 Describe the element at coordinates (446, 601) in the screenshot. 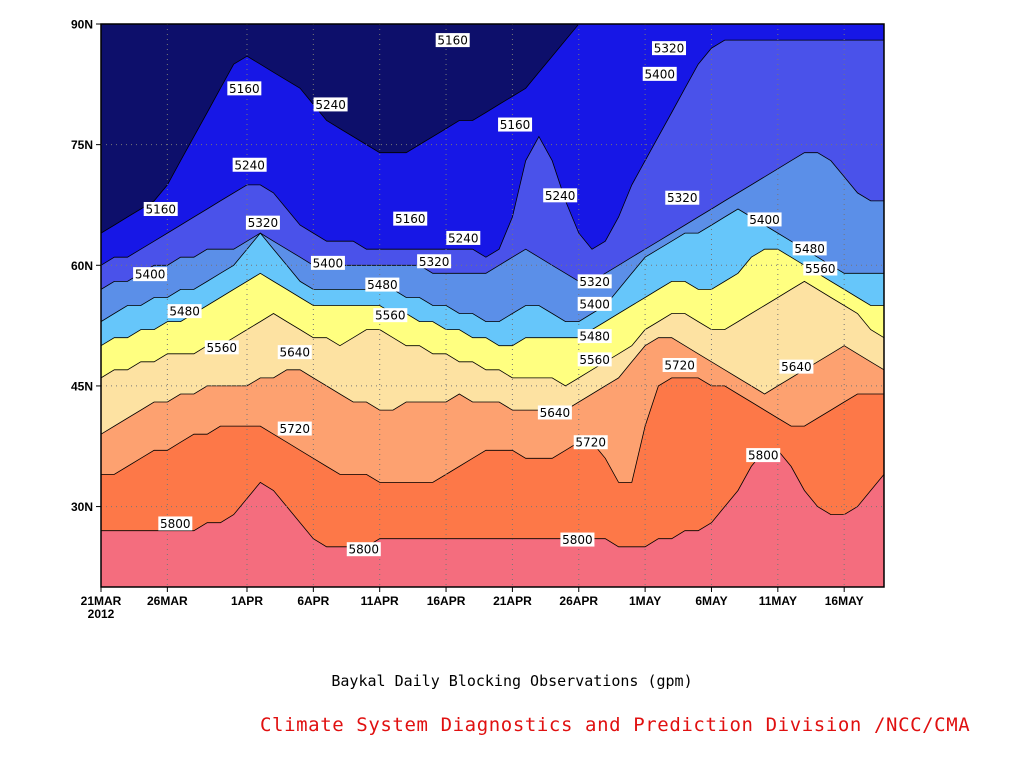

I see `x-tick-label: 16APR` at that location.